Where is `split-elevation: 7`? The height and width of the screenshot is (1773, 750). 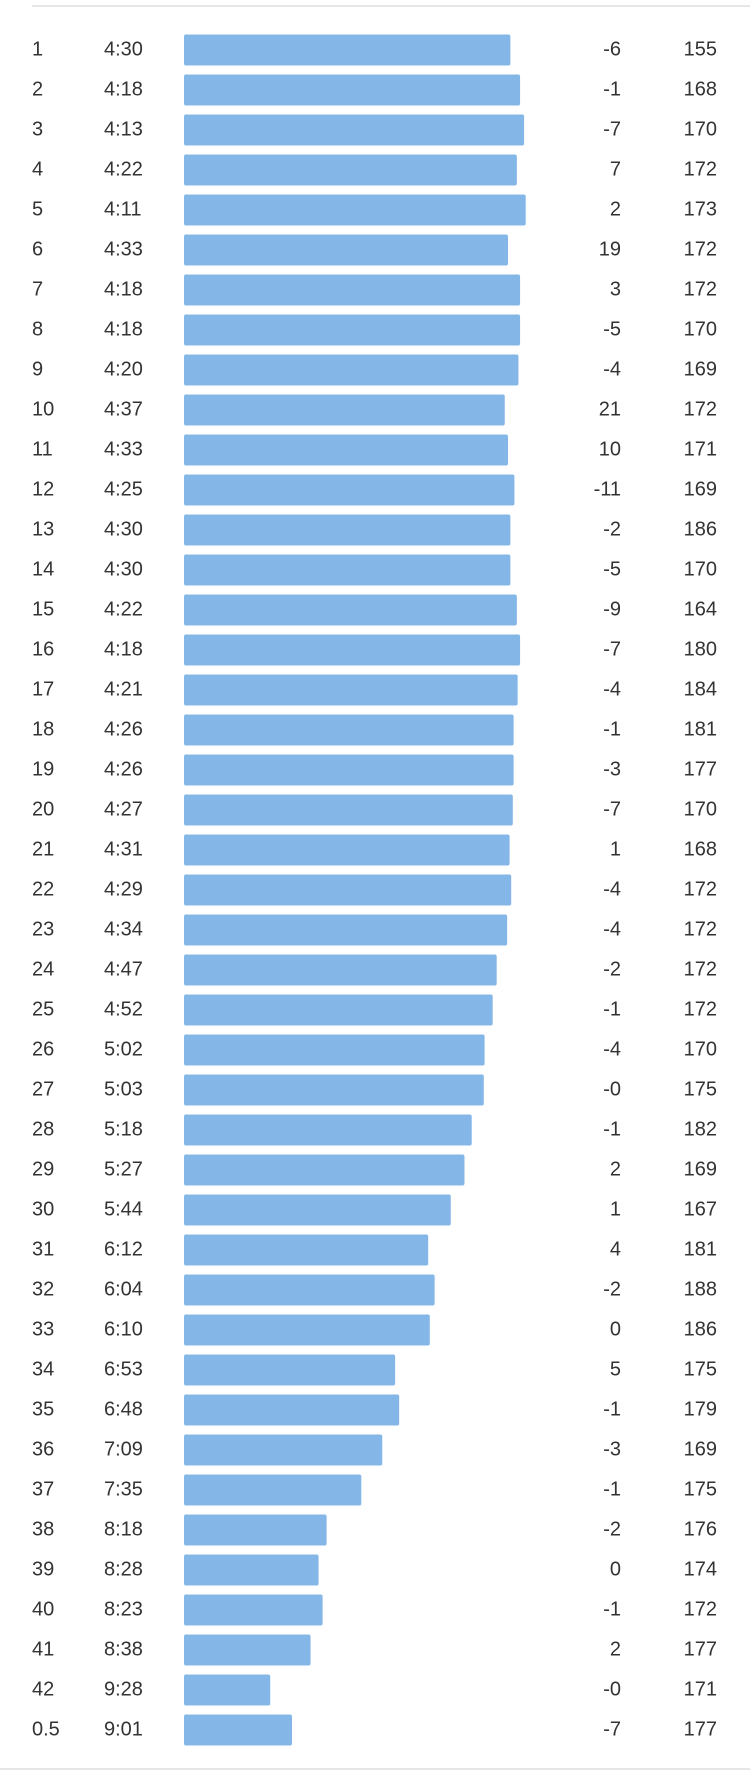
split-elevation: 7 is located at coordinates (615, 169).